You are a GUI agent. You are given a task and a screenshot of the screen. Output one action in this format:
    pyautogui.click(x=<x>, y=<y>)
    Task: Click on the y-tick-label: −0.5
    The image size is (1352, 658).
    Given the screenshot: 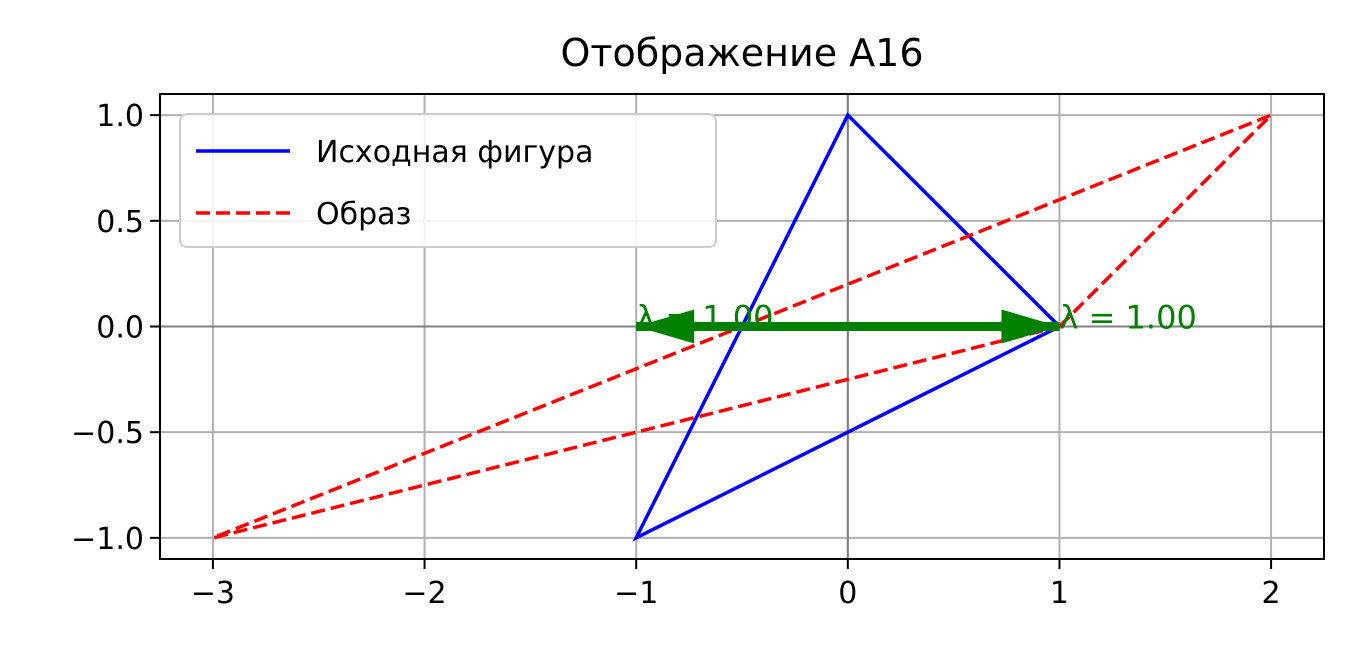 What is the action you would take?
    pyautogui.click(x=107, y=433)
    